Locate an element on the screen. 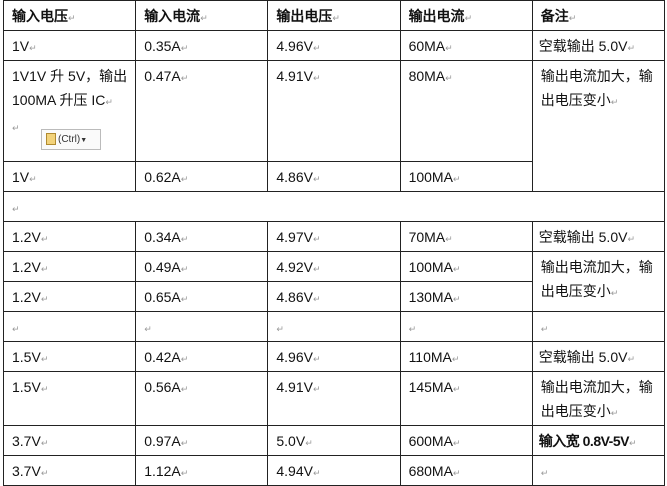 This screenshot has width=667, height=486. cell: 5.0V is located at coordinates (334, 440).